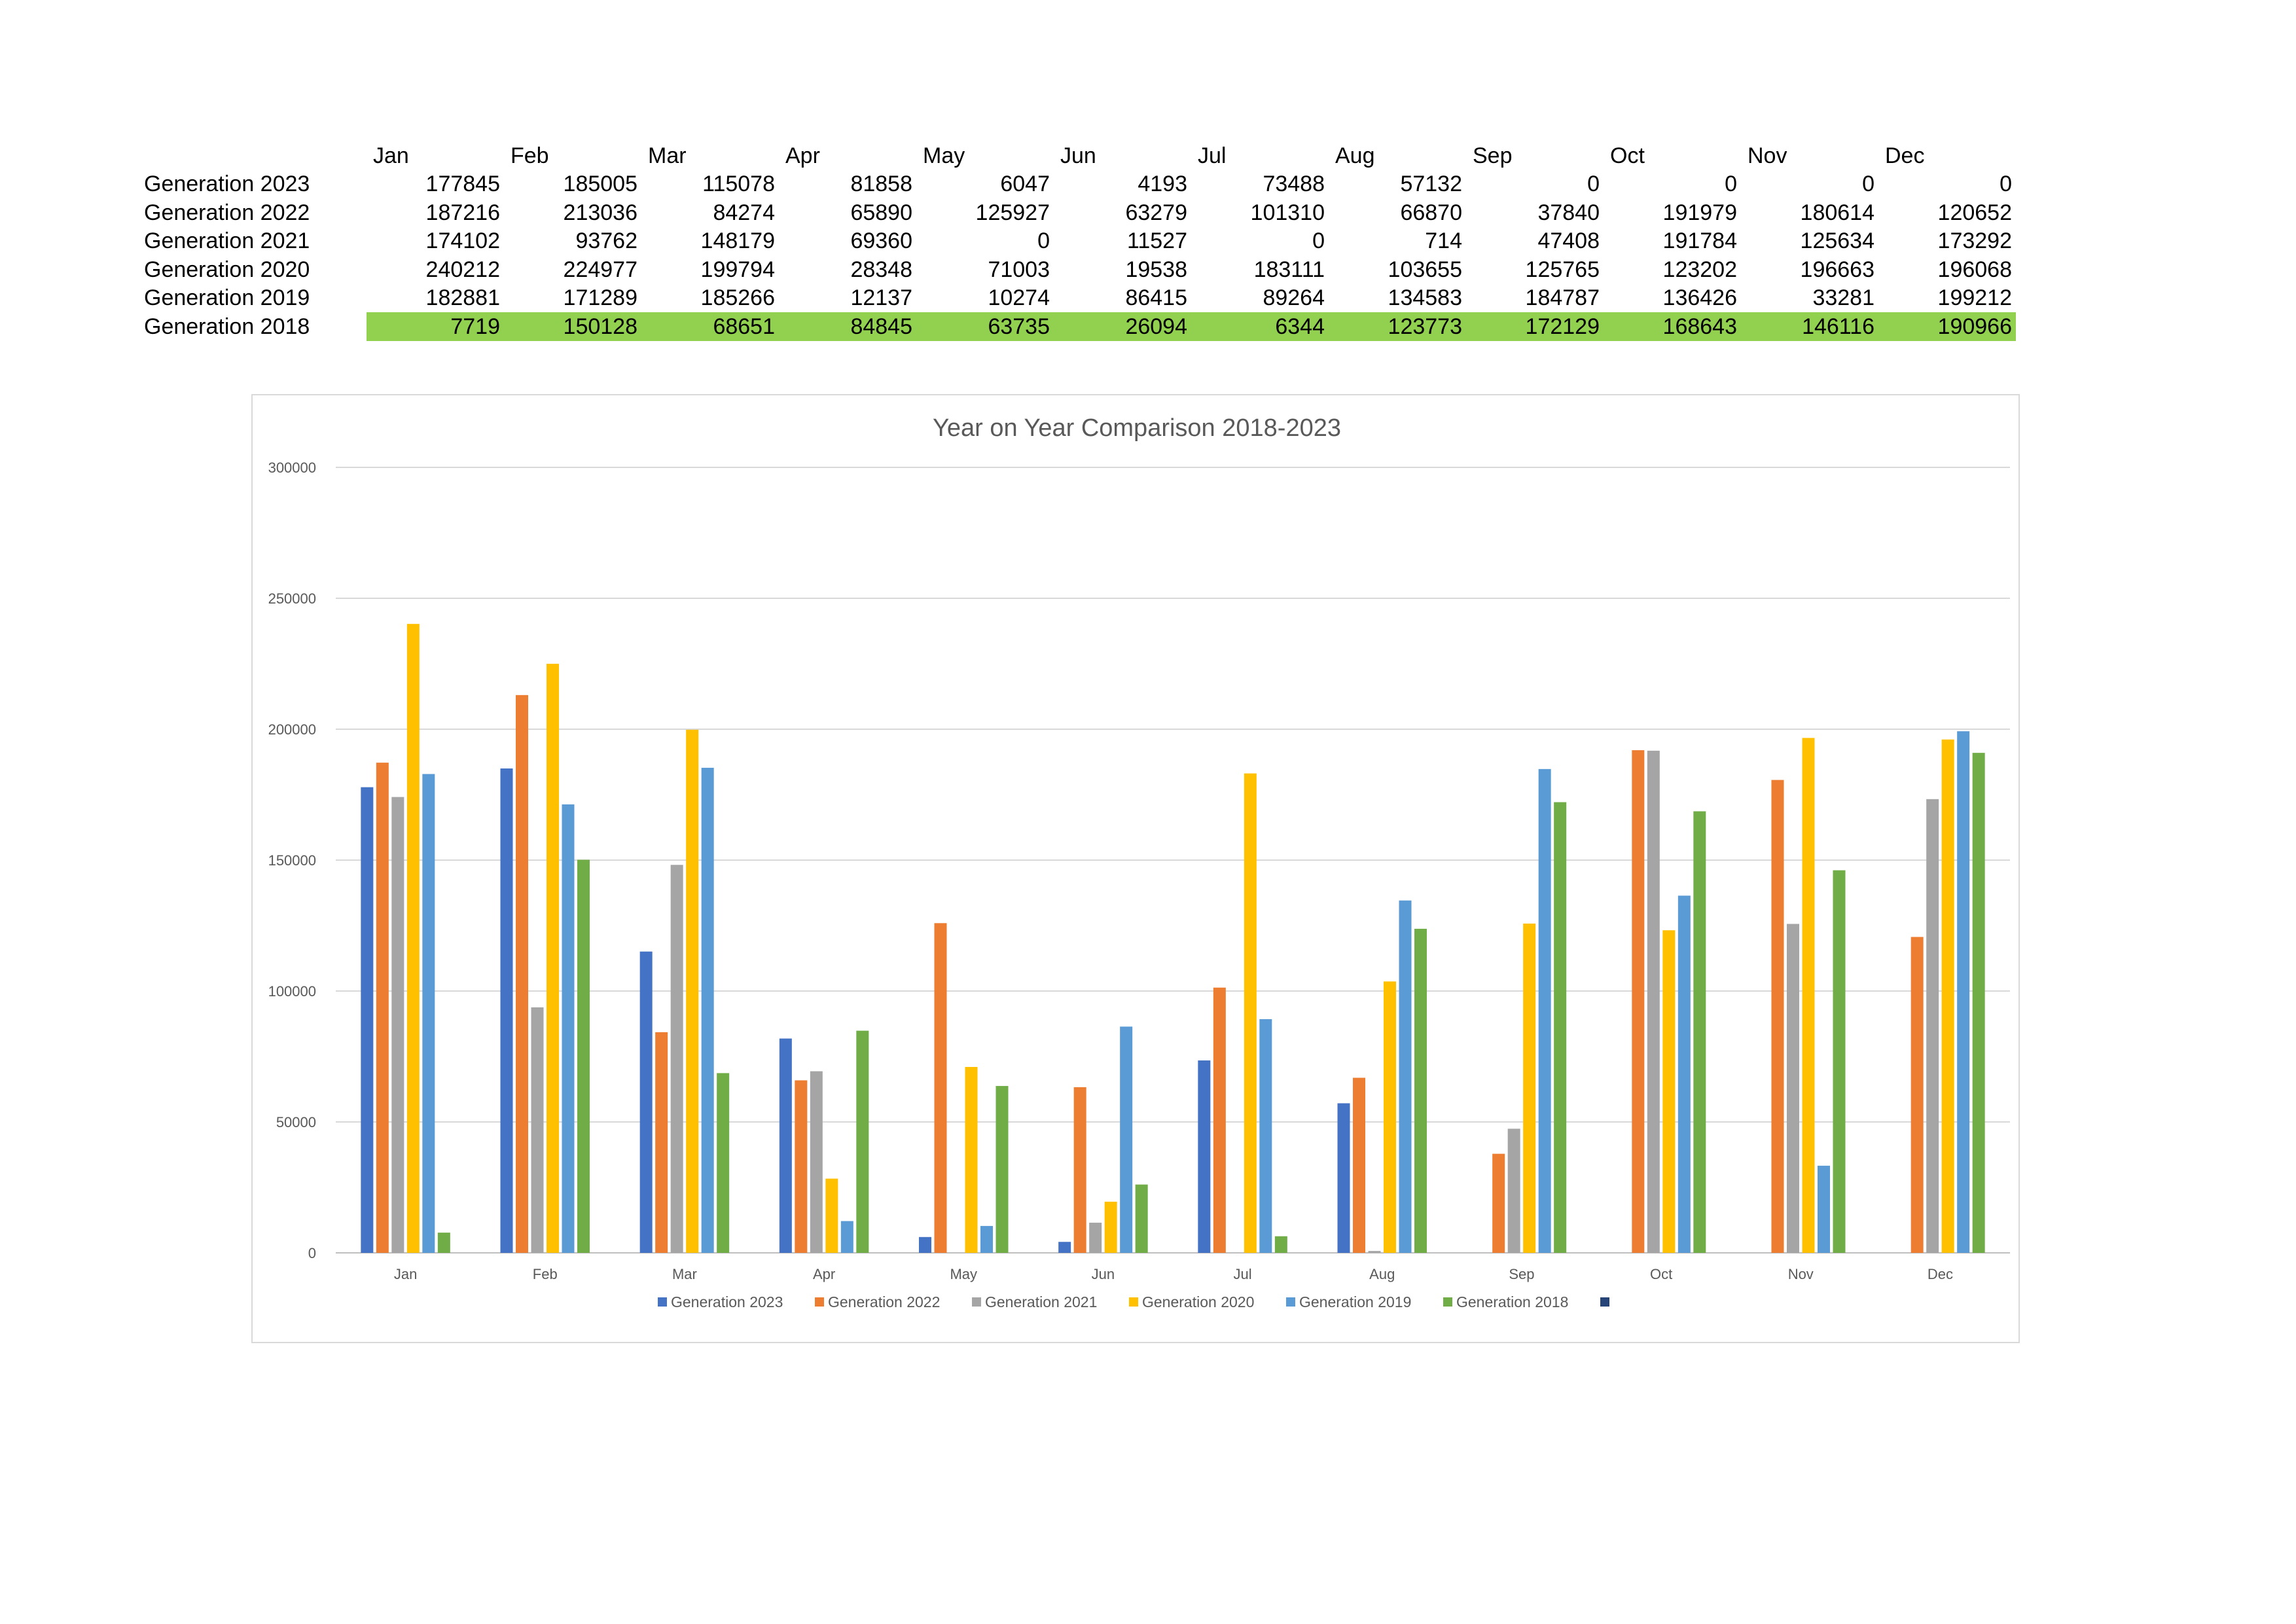 The image size is (2296, 1624). Describe the element at coordinates (312, 1253) in the screenshot. I see `y-tick-label: 0` at that location.